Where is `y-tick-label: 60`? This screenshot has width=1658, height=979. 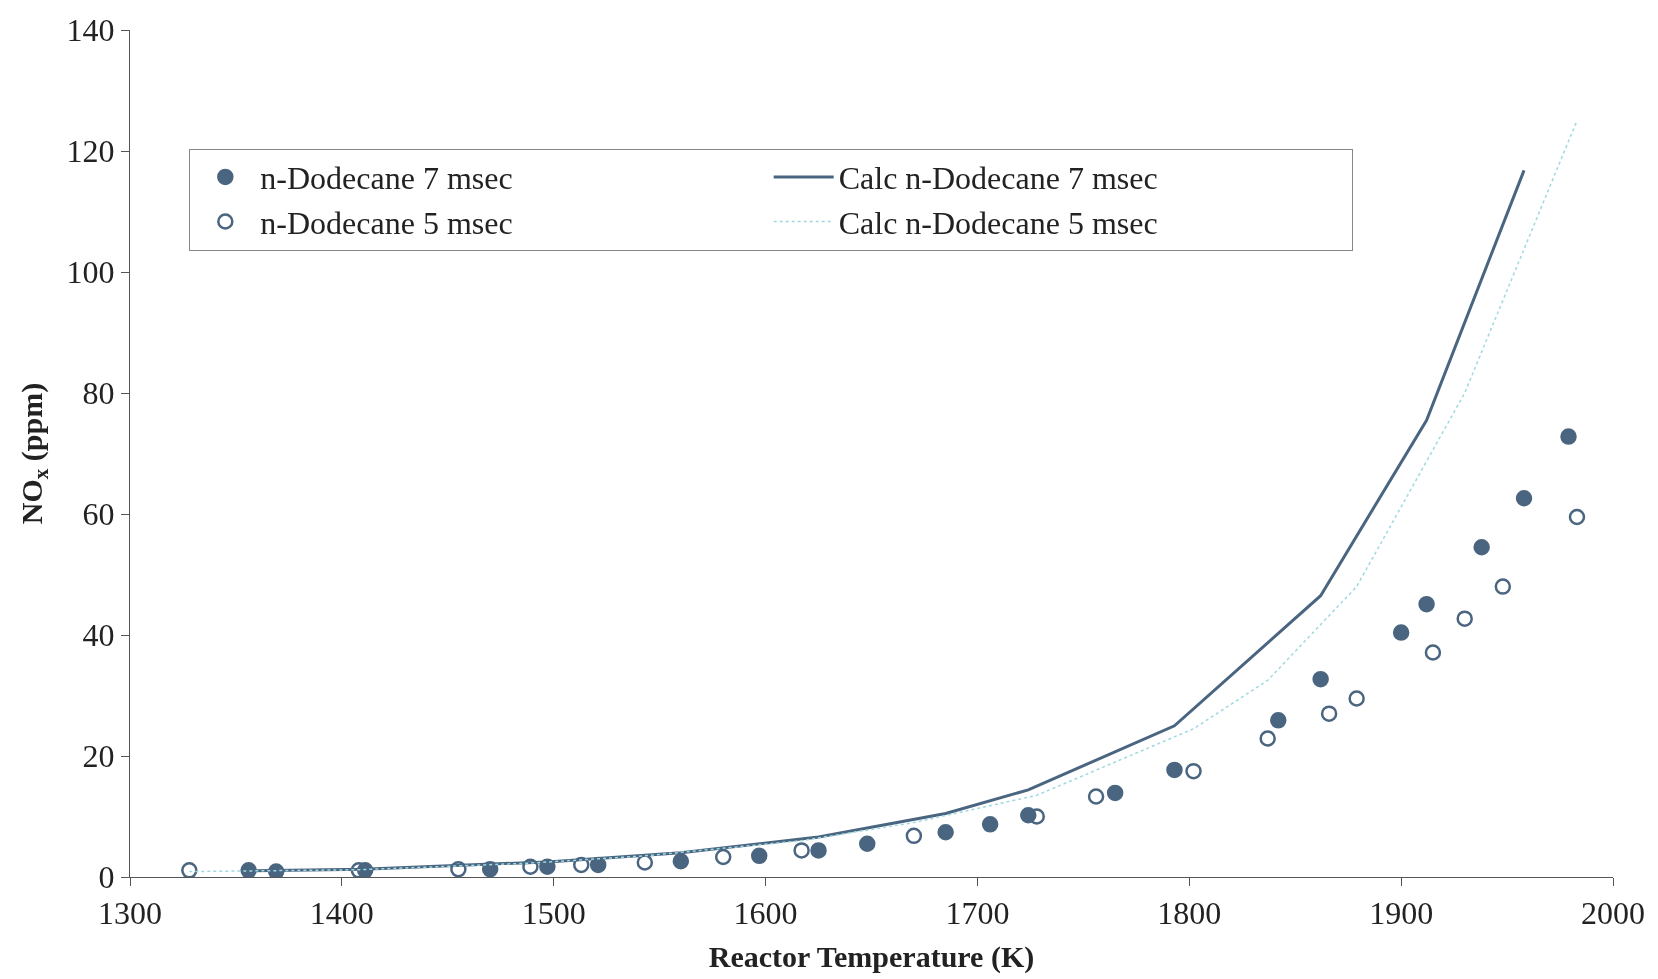
y-tick-label: 60 is located at coordinates (98, 514).